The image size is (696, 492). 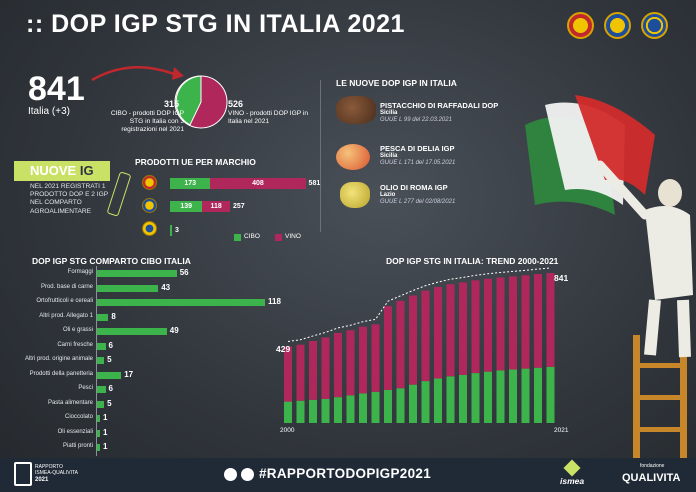 What do you see at coordinates (356, 110) in the screenshot?
I see `pistachio-image` at bounding box center [356, 110].